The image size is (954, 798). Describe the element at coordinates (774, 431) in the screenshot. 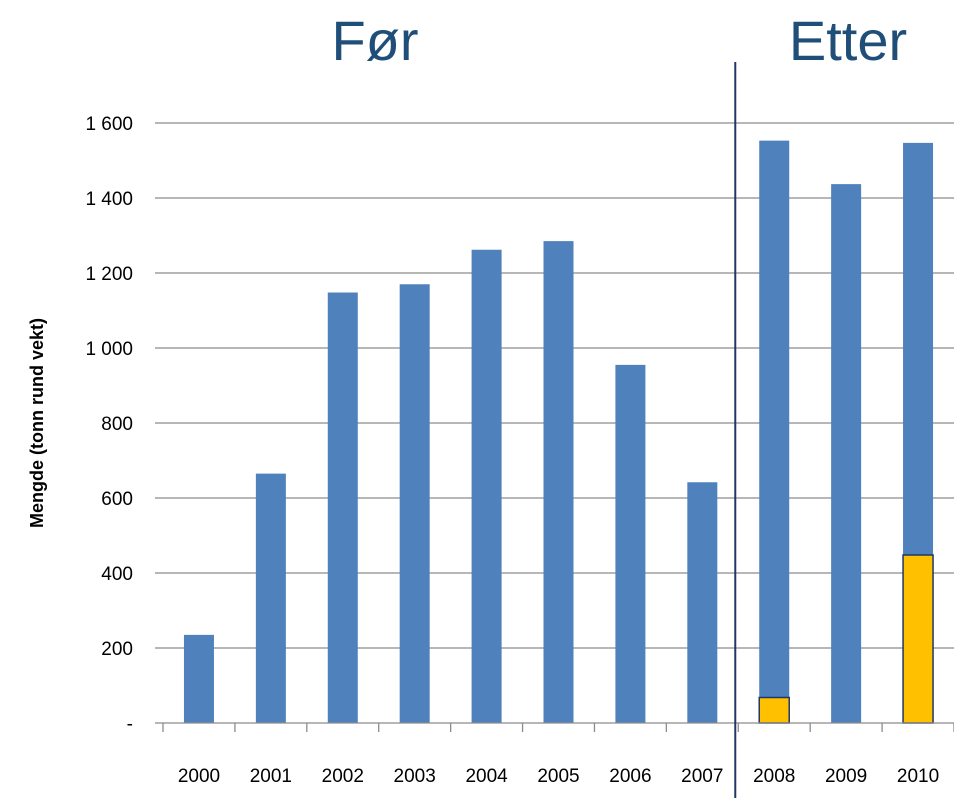

I see `bar-2008` at that location.